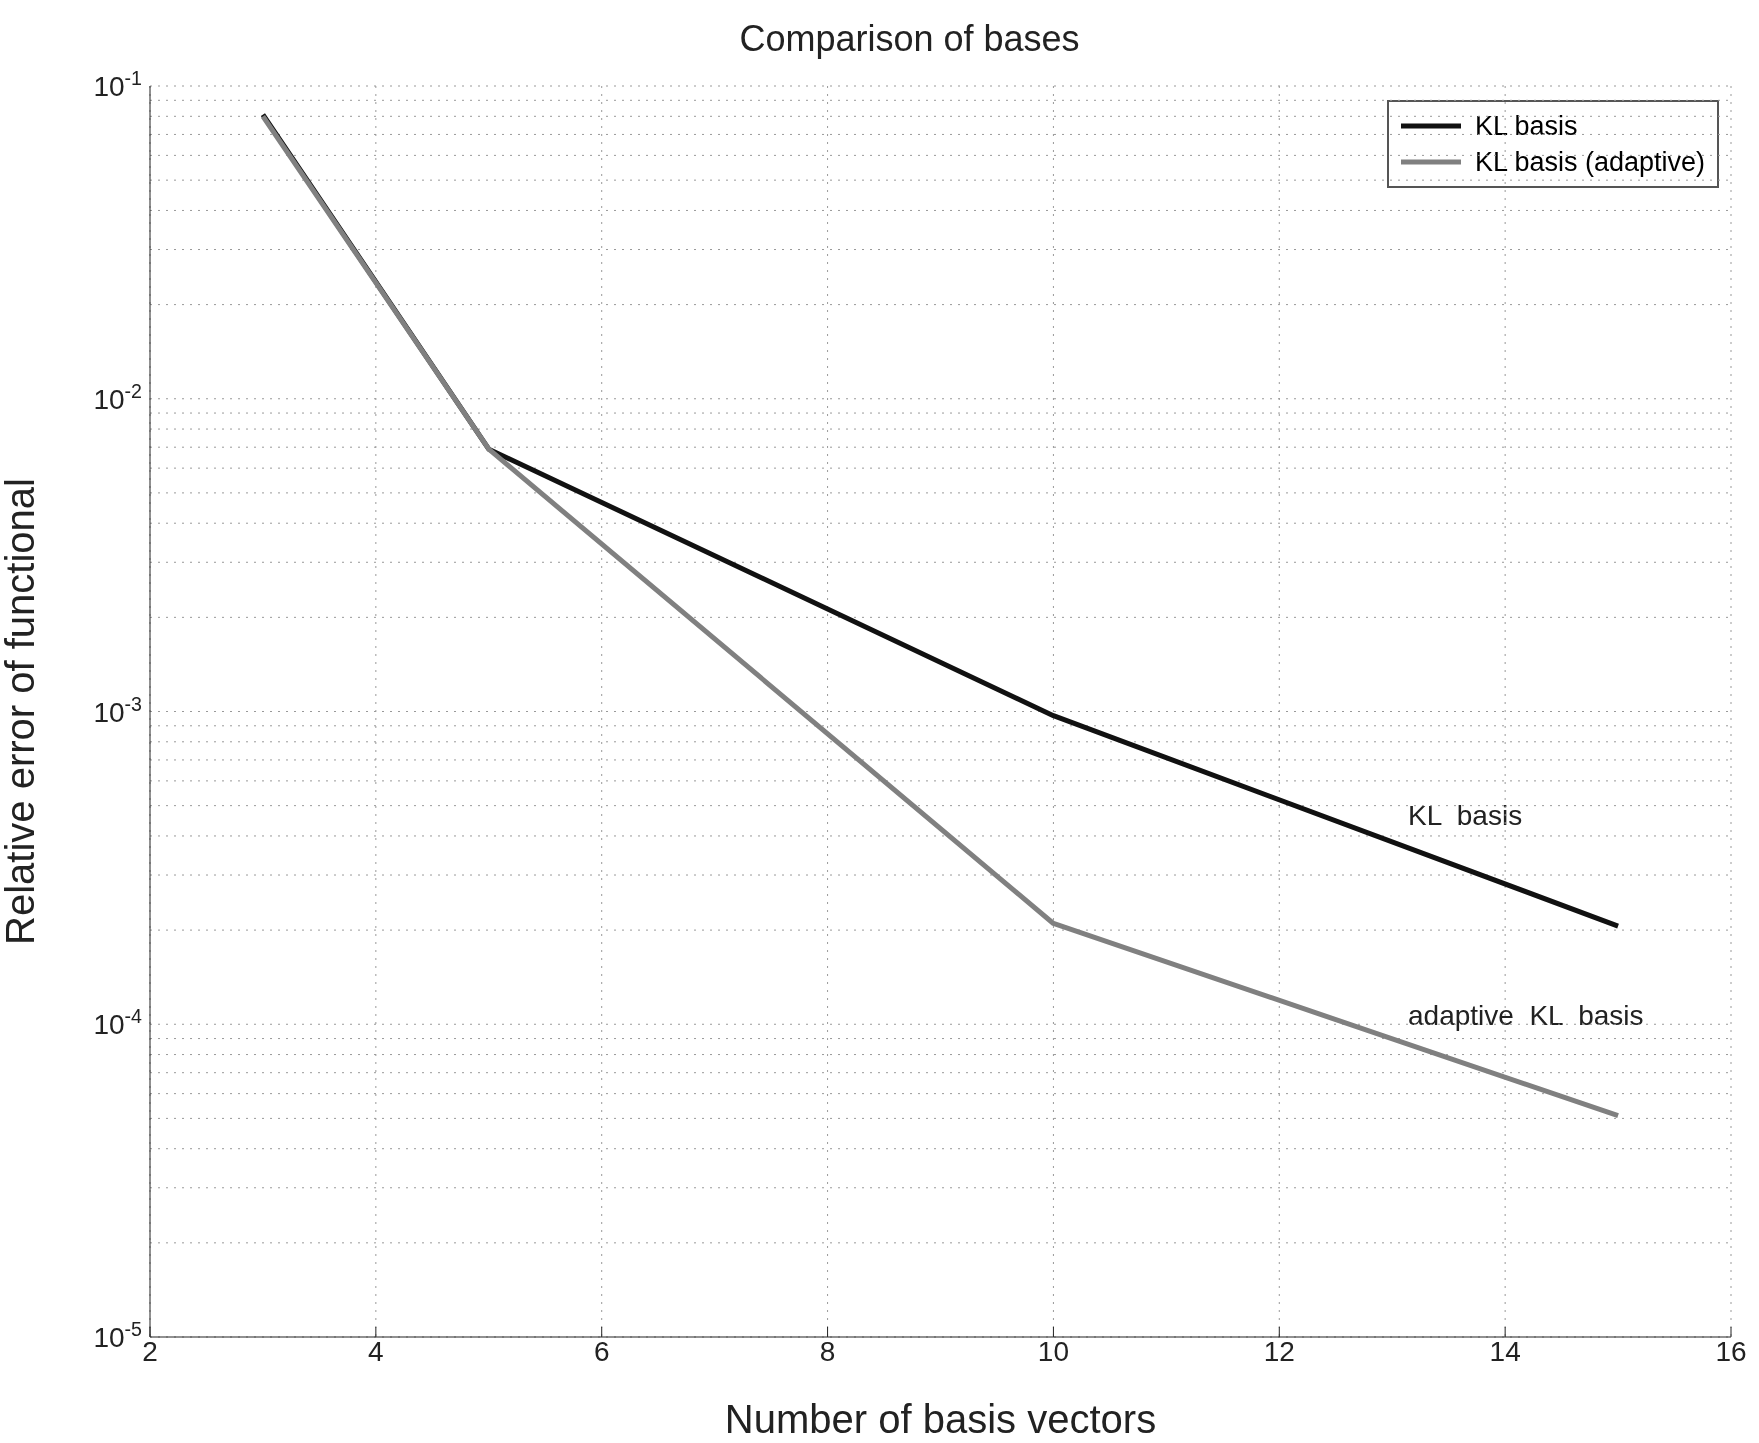 This screenshot has width=1759, height=1443. What do you see at coordinates (118, 710) in the screenshot?
I see `y-tick-label: 10$^{-3}$` at bounding box center [118, 710].